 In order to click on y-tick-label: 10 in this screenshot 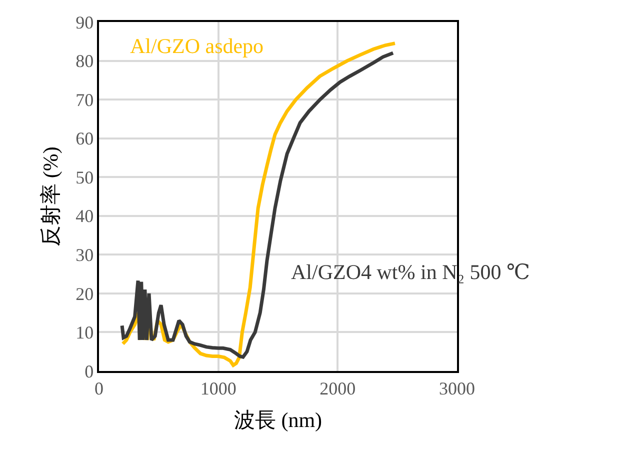, I will do `click(85, 332)`.